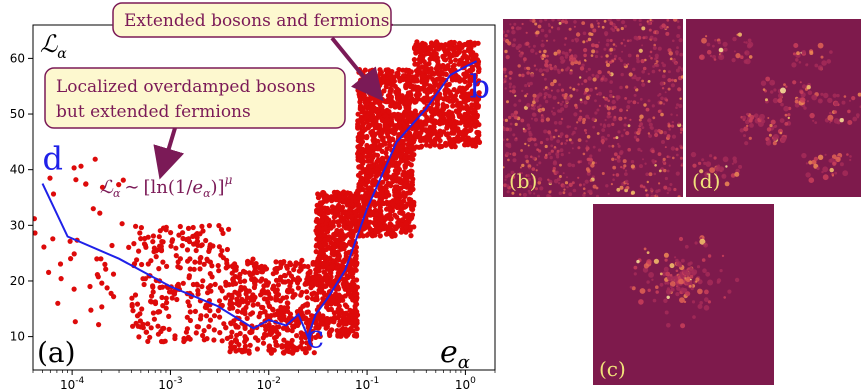  I want to click on callout-localized-box, so click(195, 98).